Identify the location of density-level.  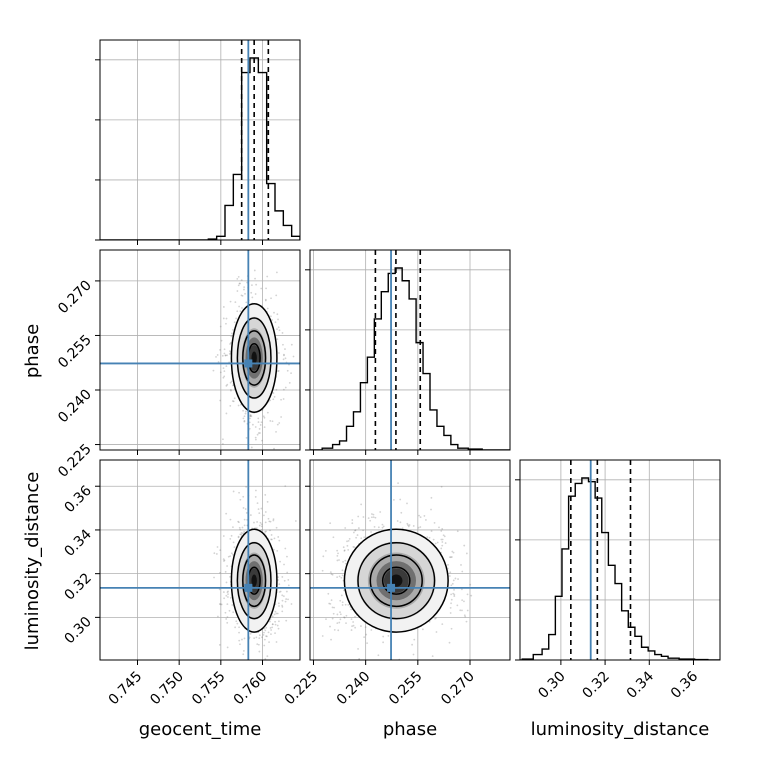
(254, 580).